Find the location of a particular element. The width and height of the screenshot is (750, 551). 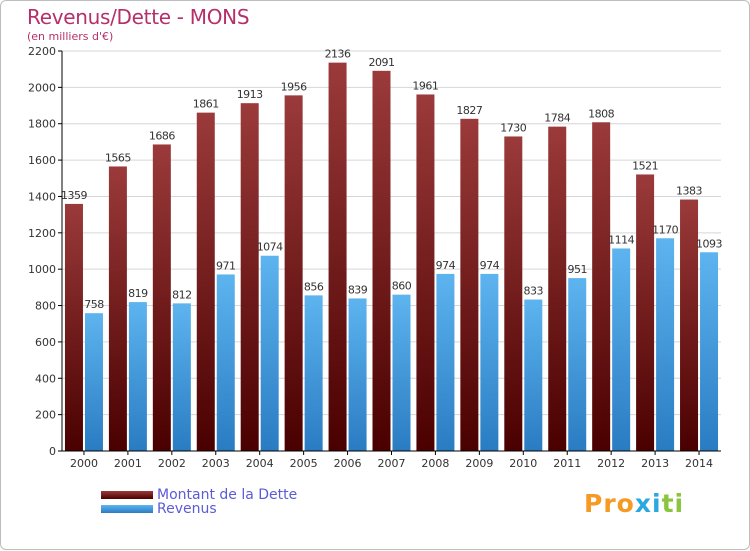

revenue-value-label: 1093 is located at coordinates (709, 243).